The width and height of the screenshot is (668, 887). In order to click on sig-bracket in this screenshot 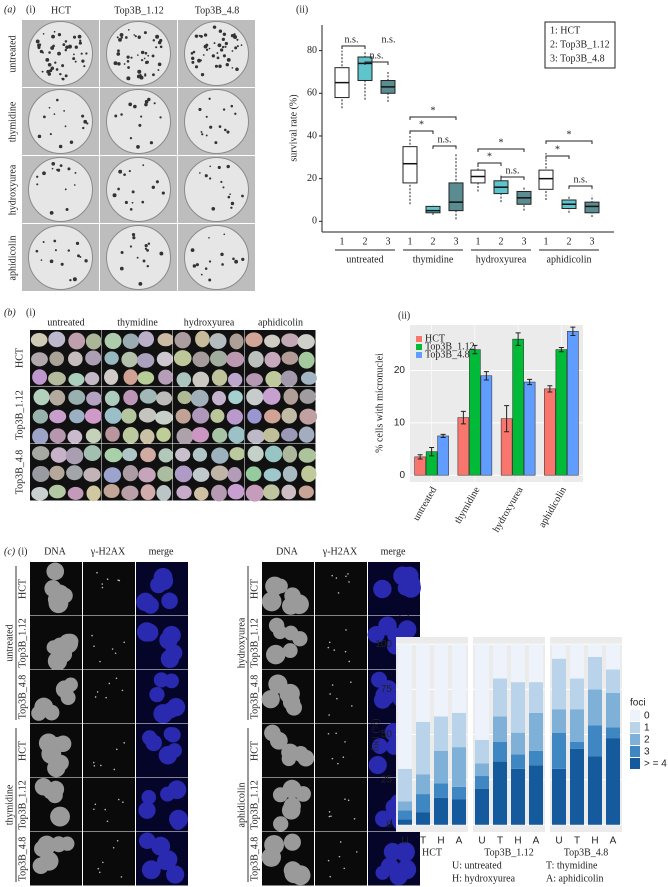, I will do `click(353, 47)`.